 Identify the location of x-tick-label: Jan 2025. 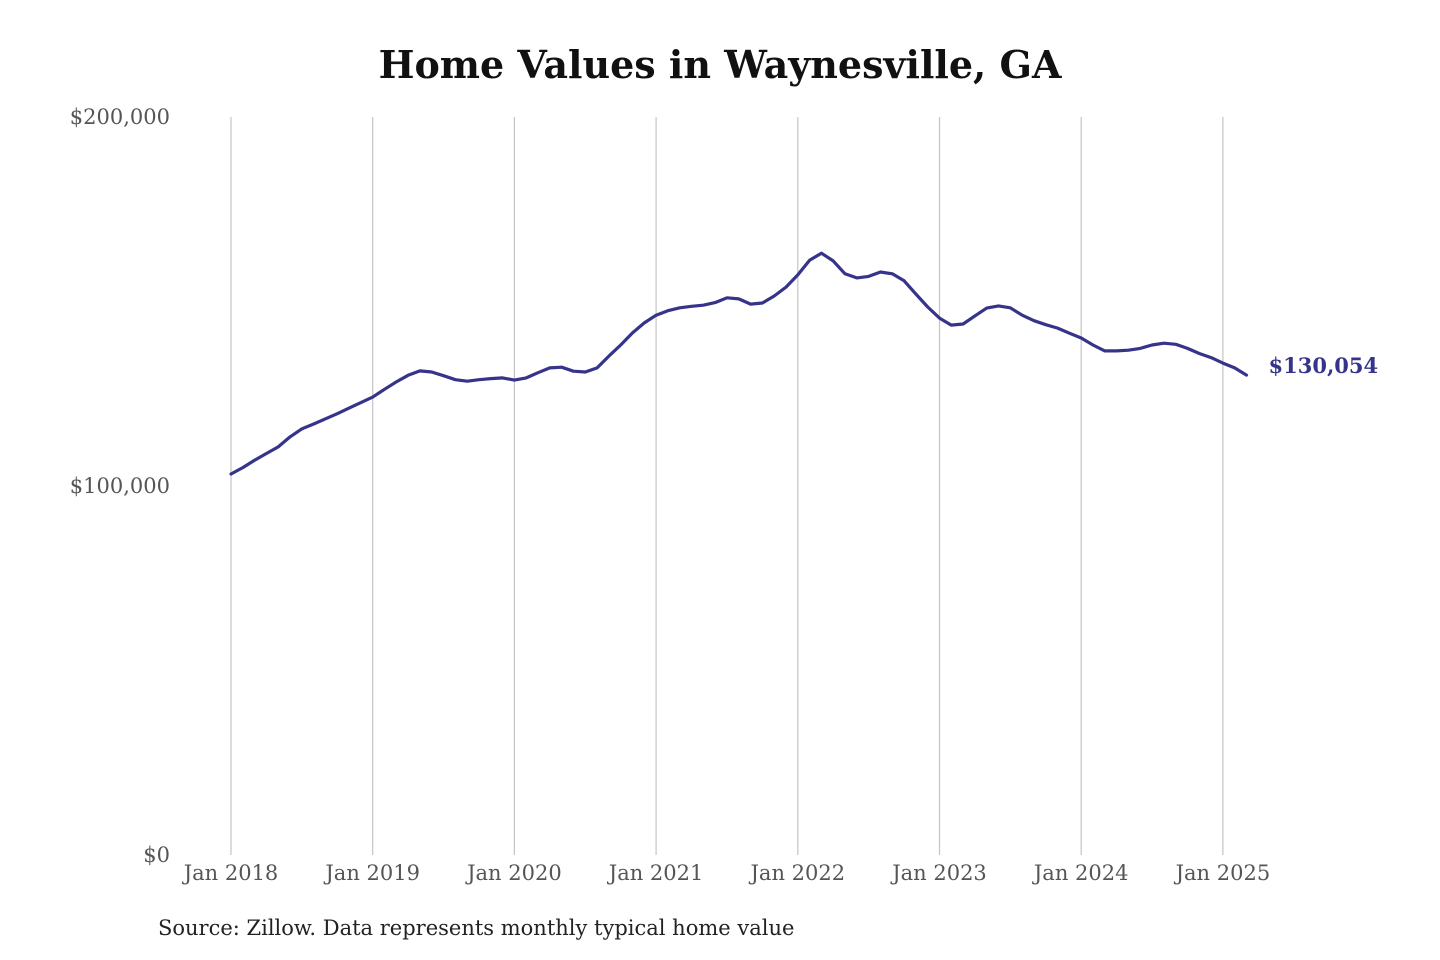
(1222, 873).